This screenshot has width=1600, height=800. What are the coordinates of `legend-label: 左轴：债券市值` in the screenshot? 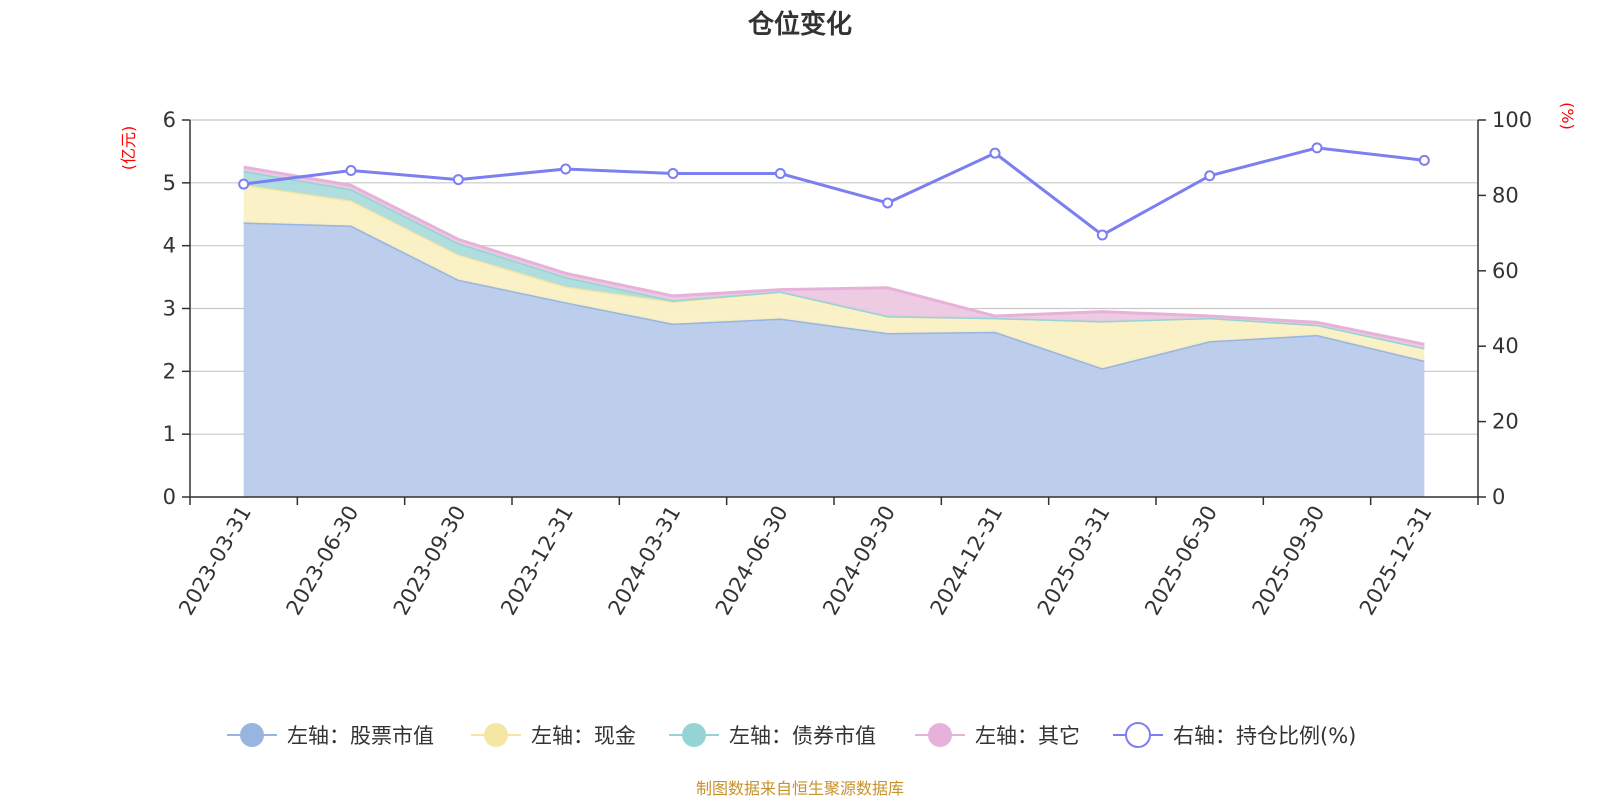 It's located at (802, 736).